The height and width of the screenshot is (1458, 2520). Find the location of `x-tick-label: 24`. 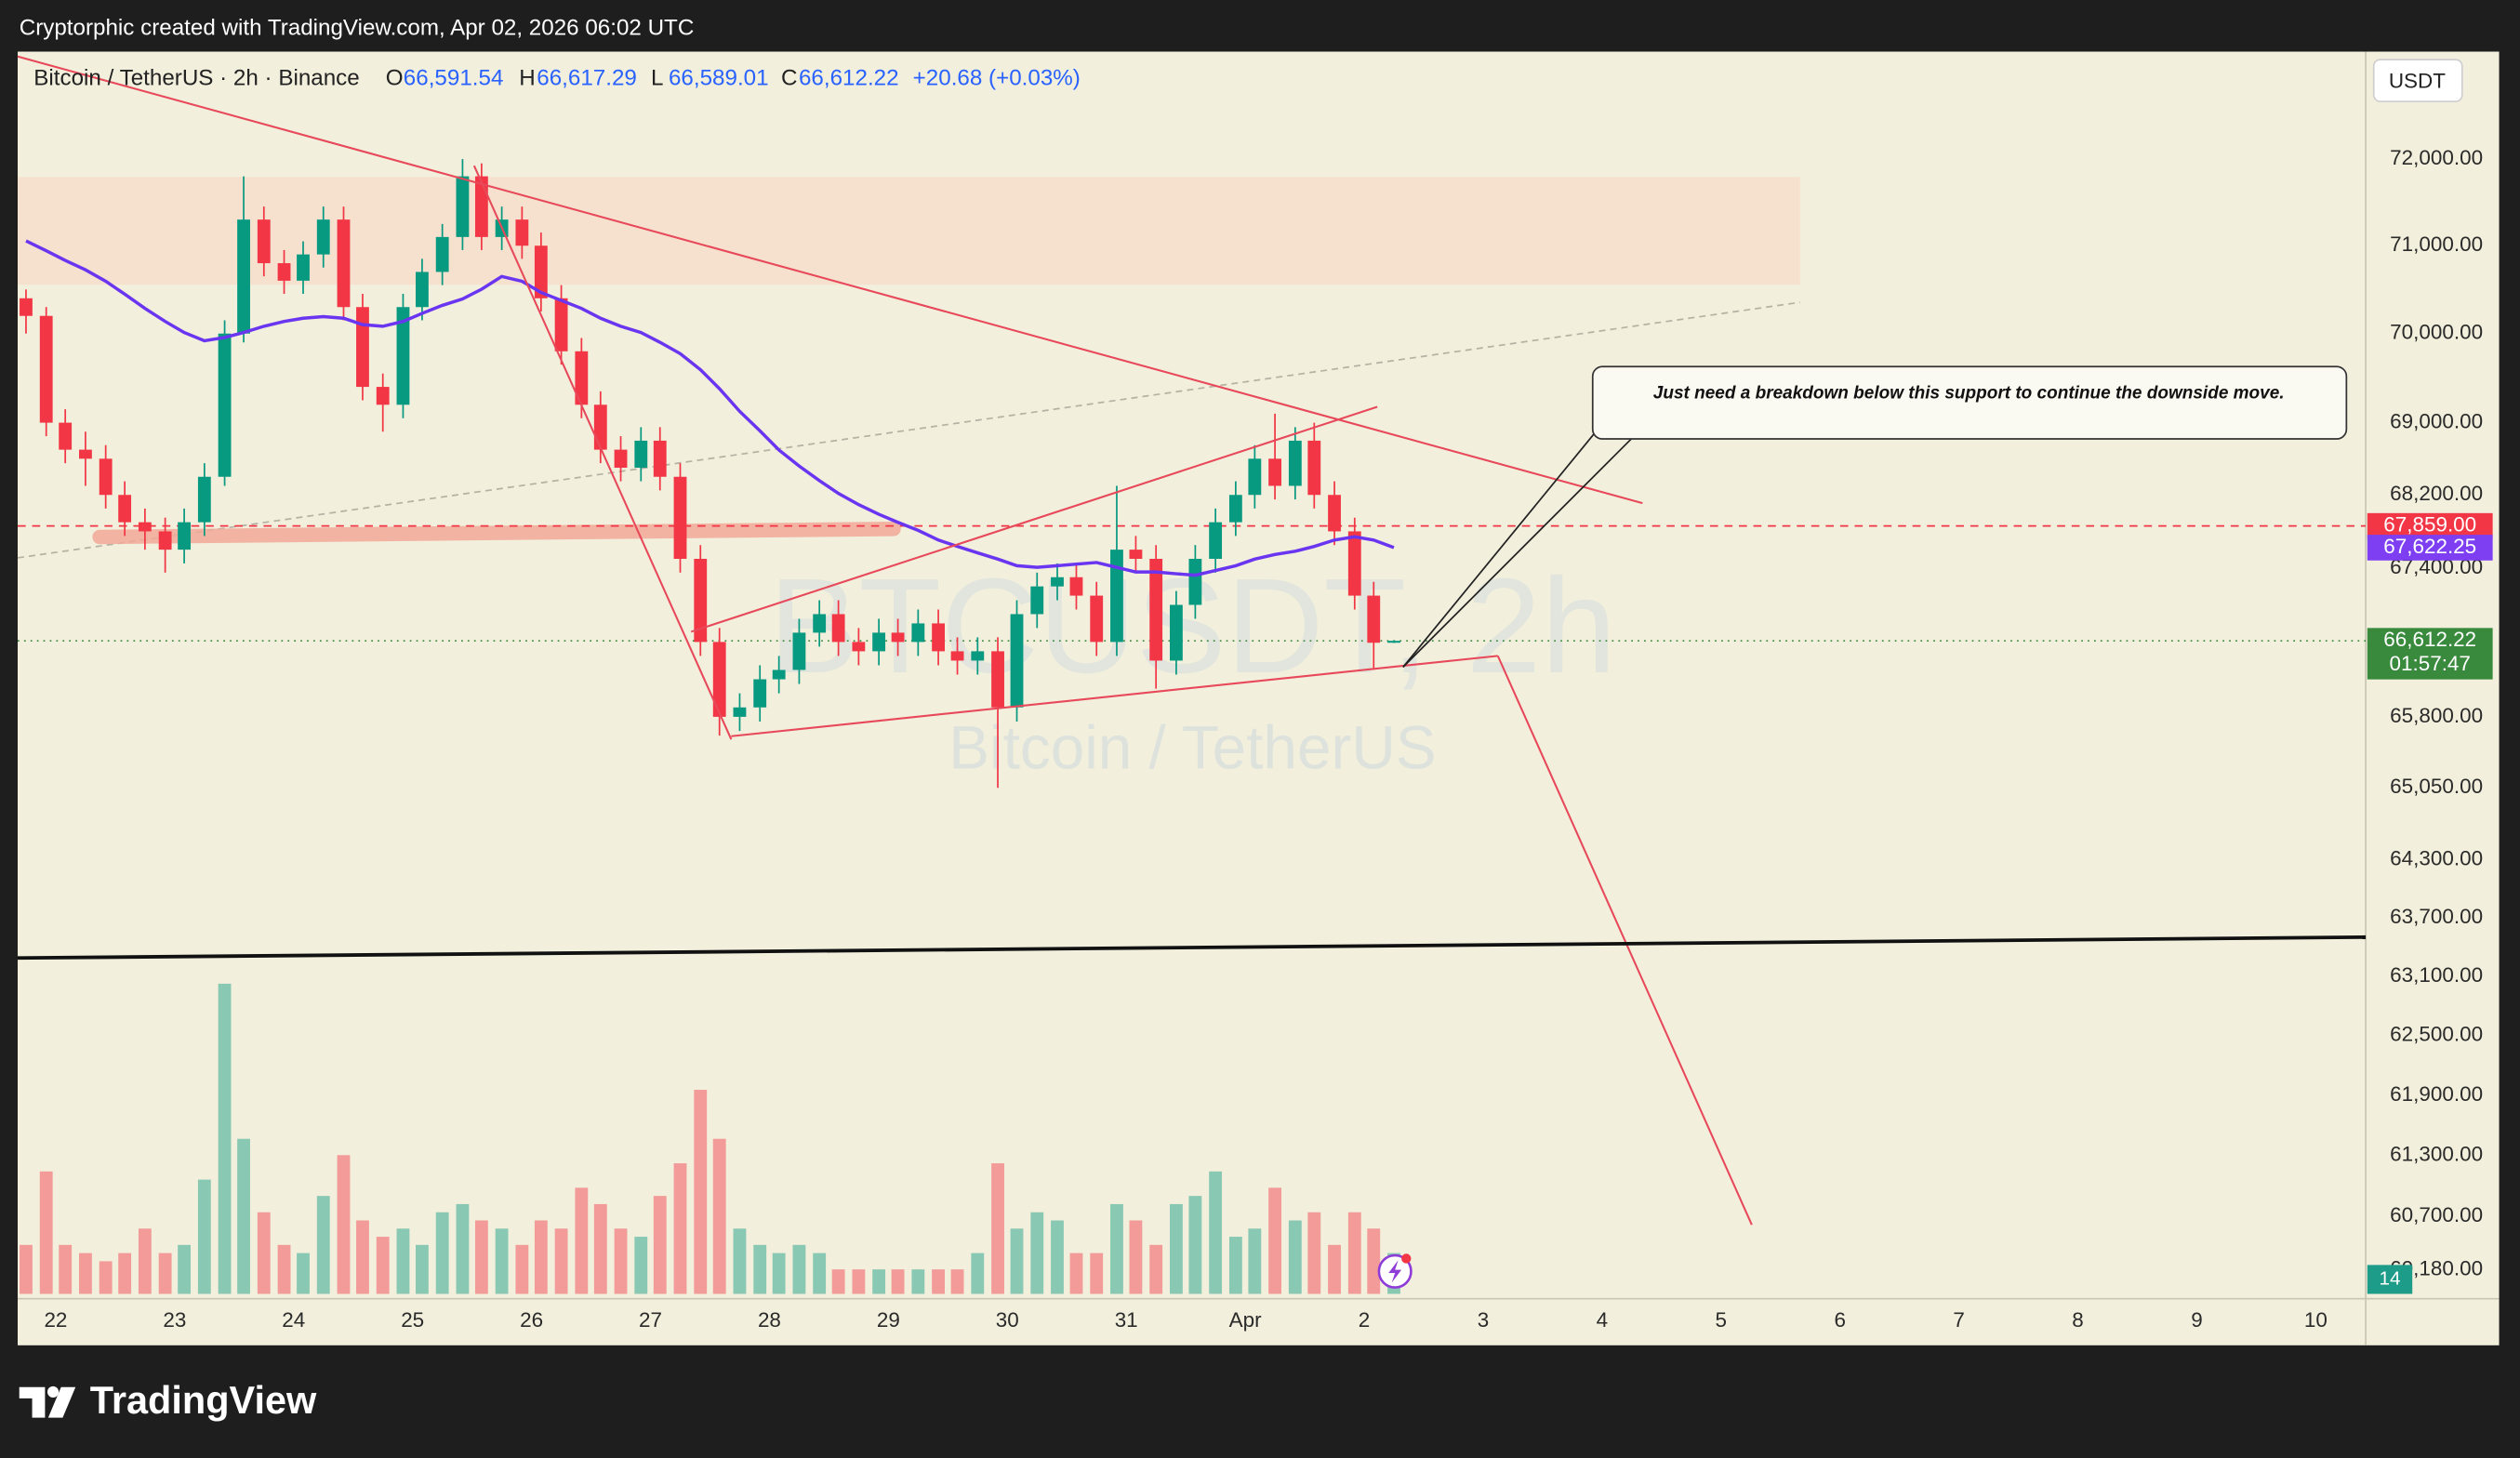

x-tick-label: 24 is located at coordinates (293, 1320).